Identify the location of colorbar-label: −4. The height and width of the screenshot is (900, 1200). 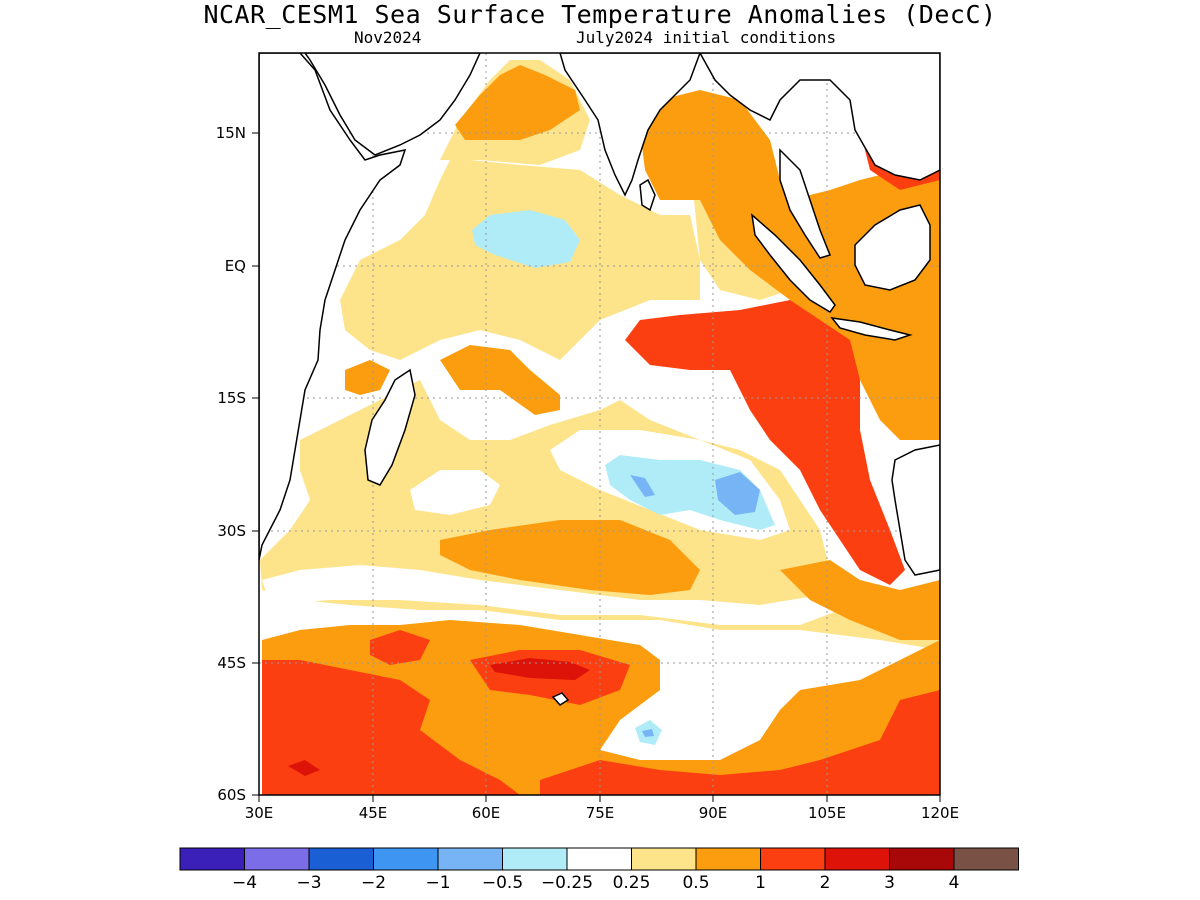
(244, 883).